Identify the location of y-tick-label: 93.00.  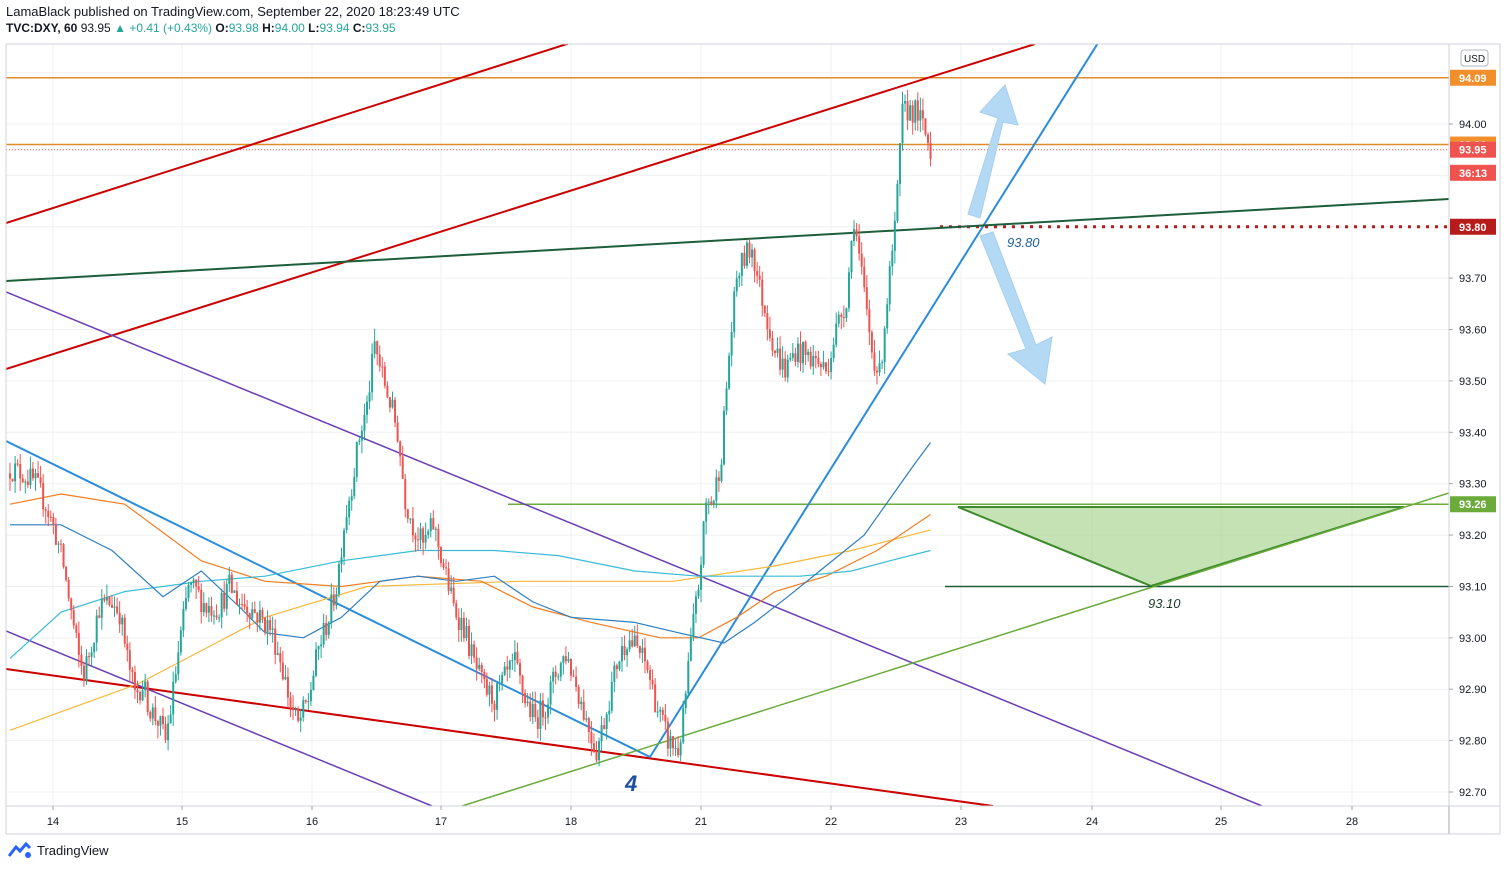
(1473, 639).